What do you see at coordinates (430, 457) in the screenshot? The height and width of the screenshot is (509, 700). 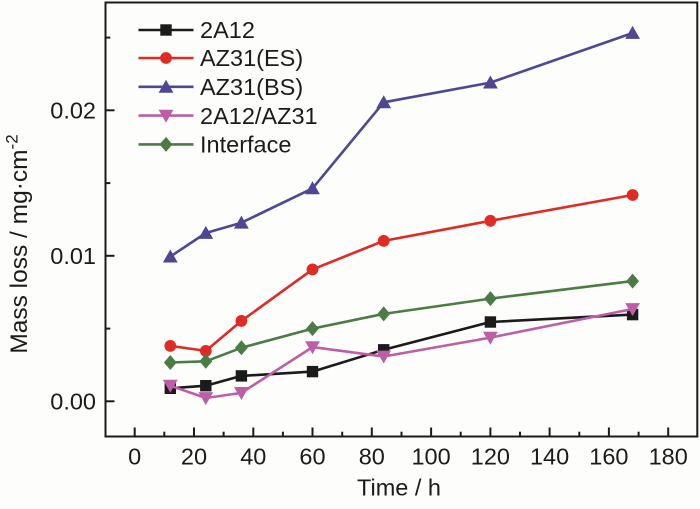 I see `svg-text: 100` at bounding box center [430, 457].